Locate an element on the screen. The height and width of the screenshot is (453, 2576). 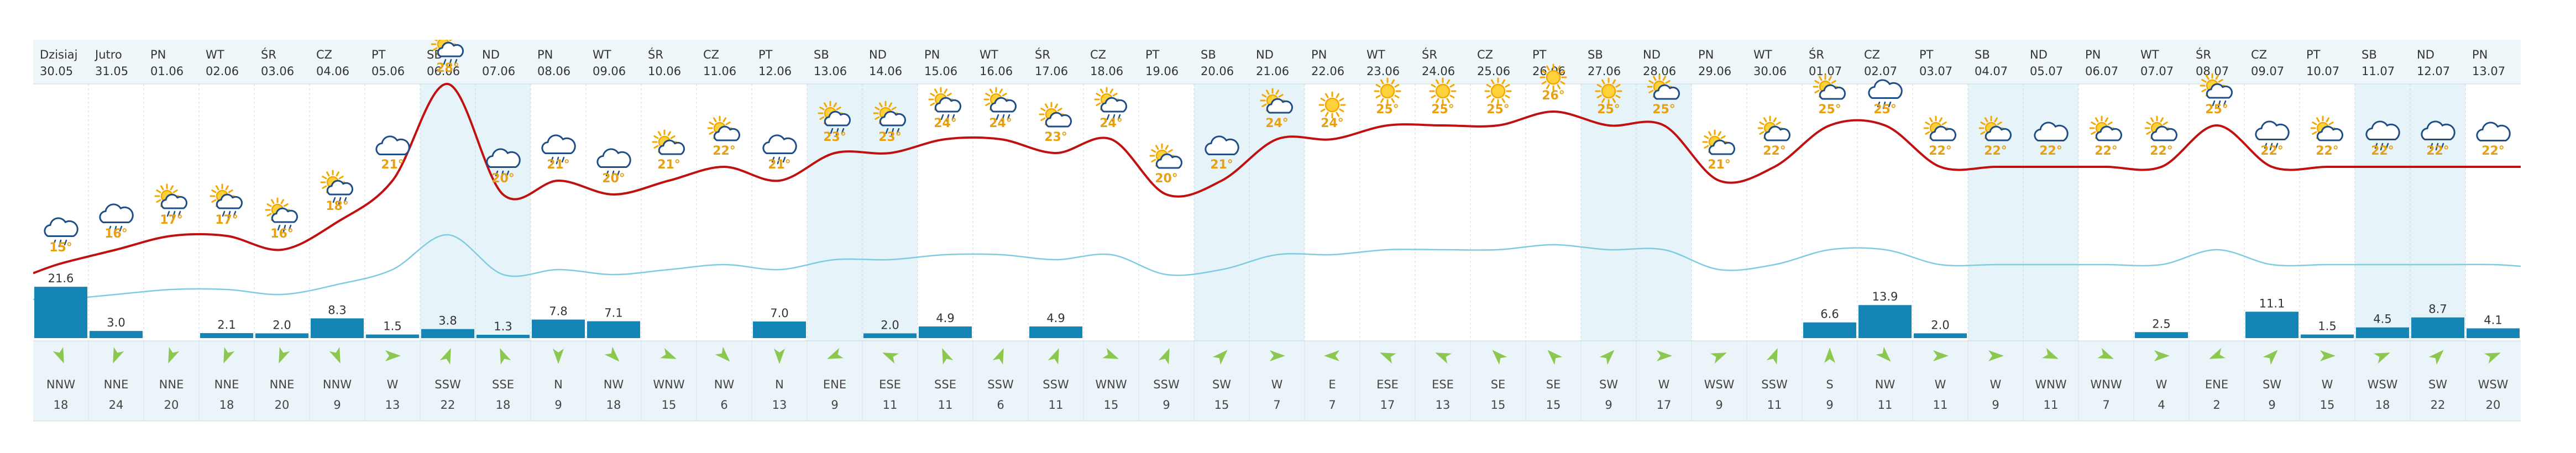
wind-speed: 9 is located at coordinates (1608, 405).